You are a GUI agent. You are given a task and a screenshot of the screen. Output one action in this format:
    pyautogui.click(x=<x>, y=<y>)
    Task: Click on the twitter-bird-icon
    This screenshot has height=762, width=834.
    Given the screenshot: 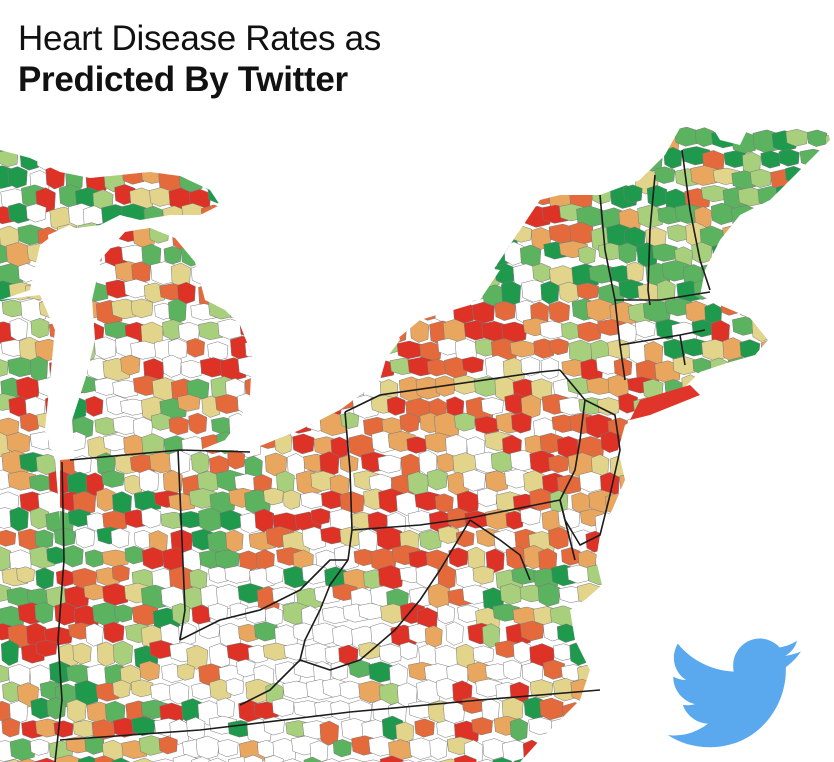 What is the action you would take?
    pyautogui.click(x=734, y=693)
    